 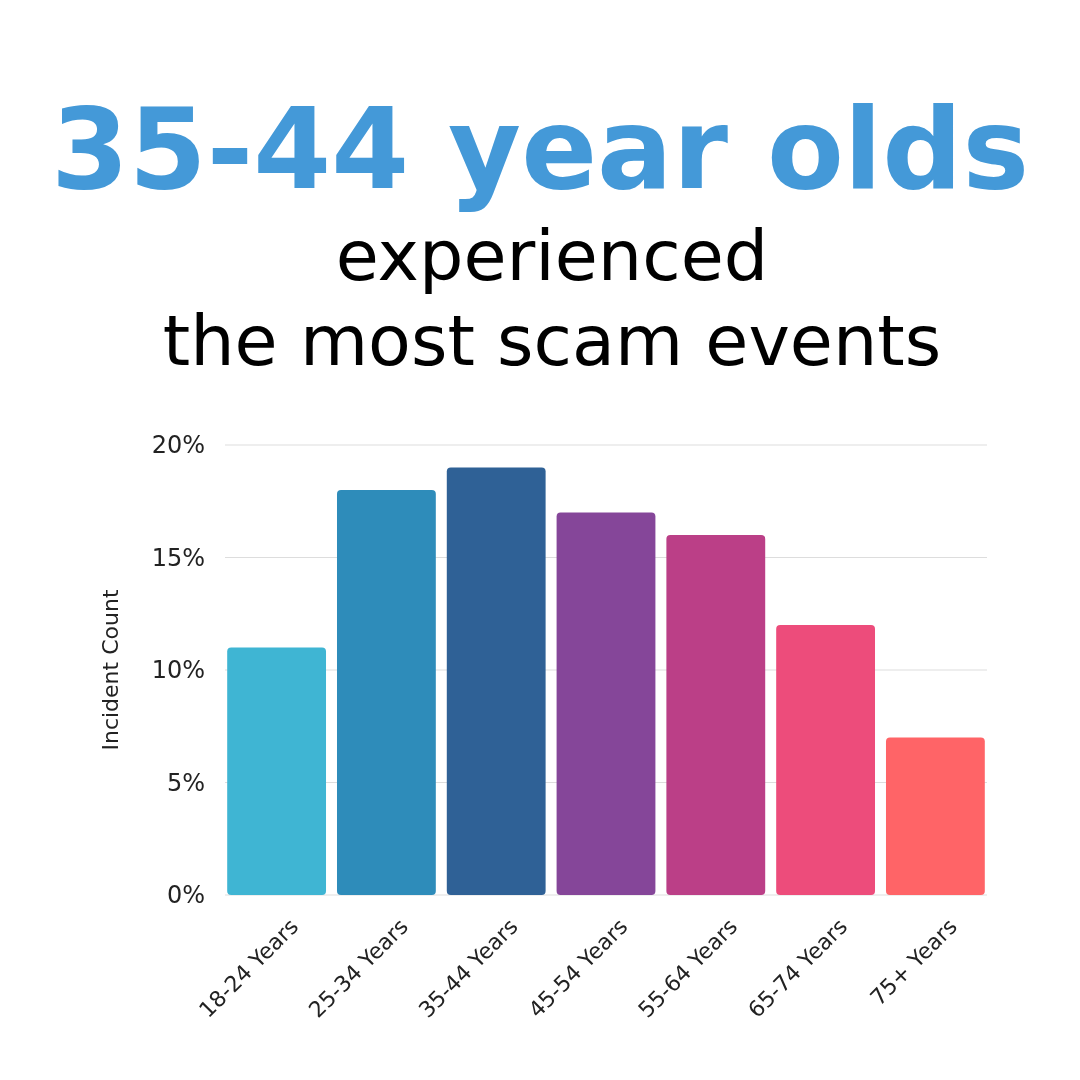 I want to click on y-tick-label: 15%, so click(x=178, y=557).